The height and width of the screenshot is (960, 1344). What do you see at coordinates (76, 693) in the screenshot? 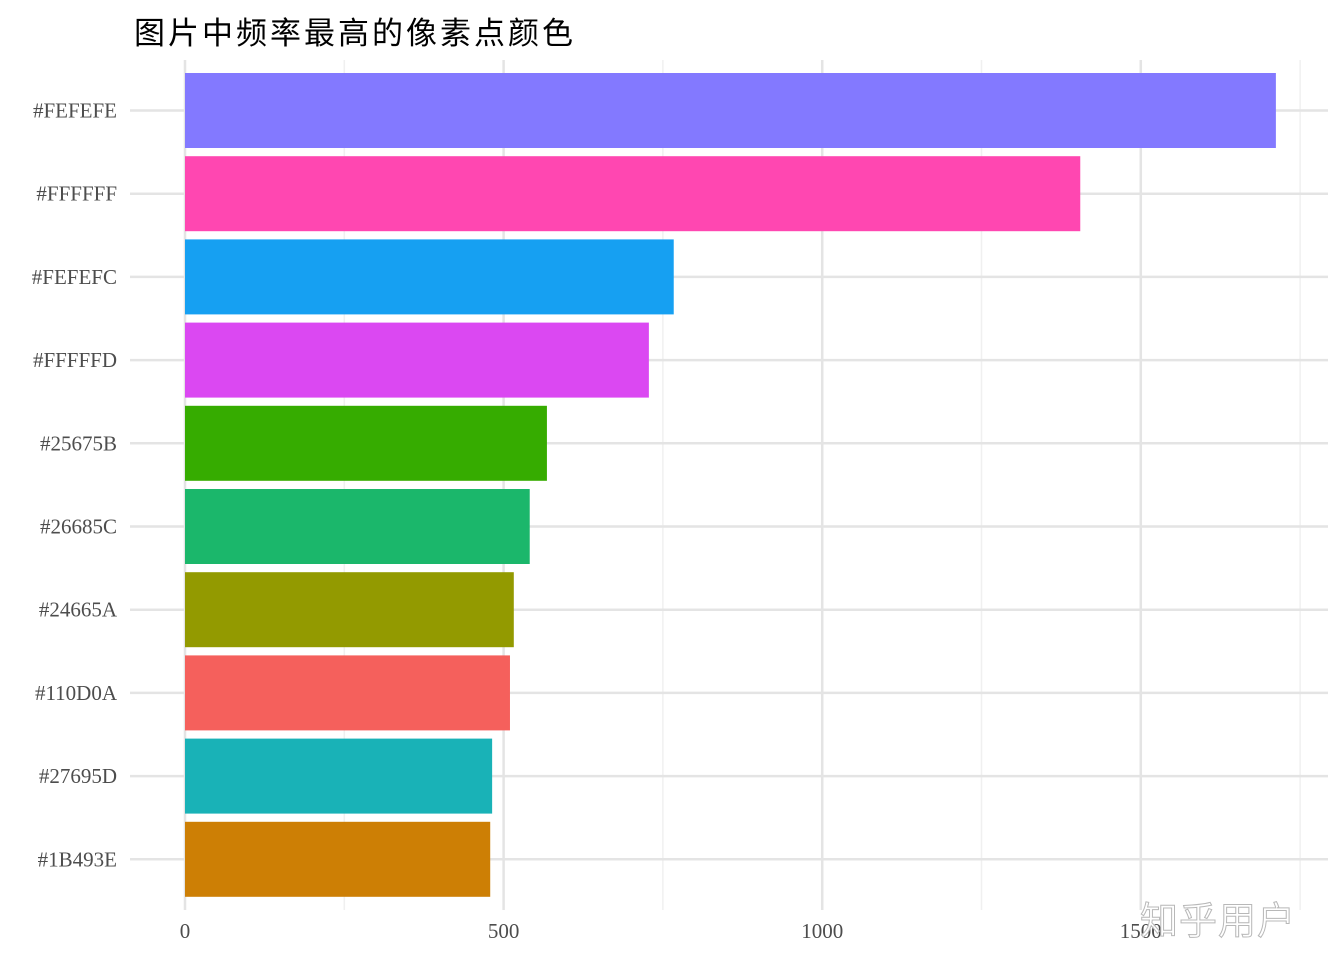
I see `y-tick-label: #110D0A` at bounding box center [76, 693].